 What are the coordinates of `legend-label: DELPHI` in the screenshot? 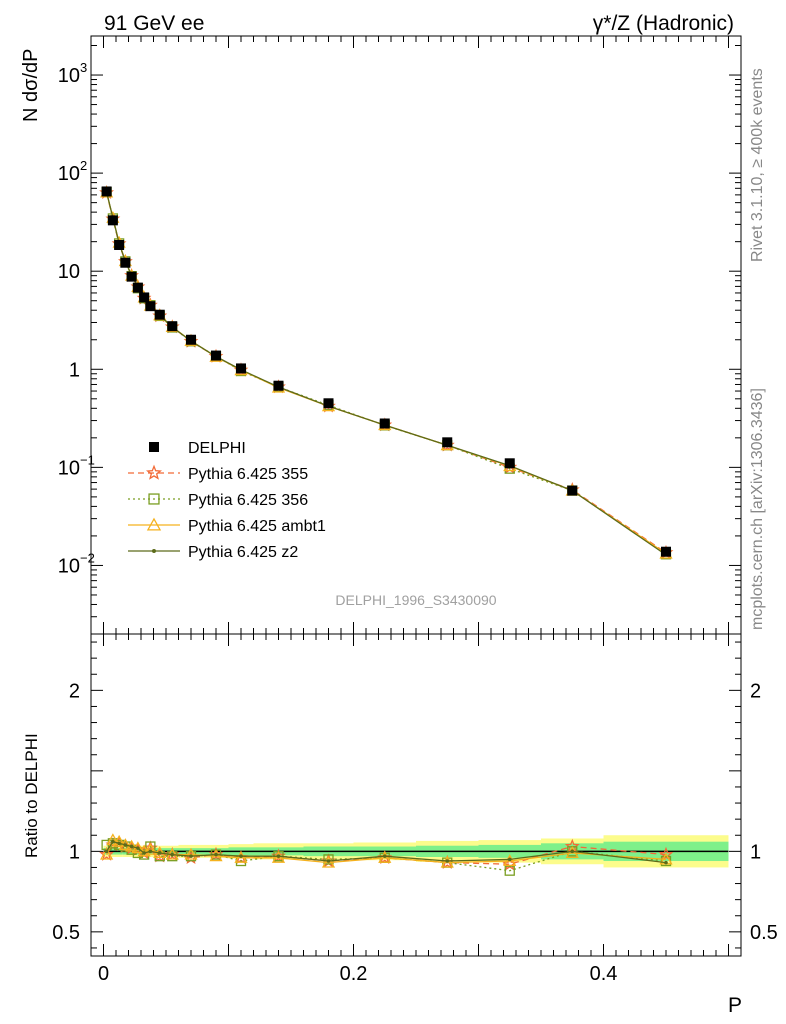 It's located at (217, 448).